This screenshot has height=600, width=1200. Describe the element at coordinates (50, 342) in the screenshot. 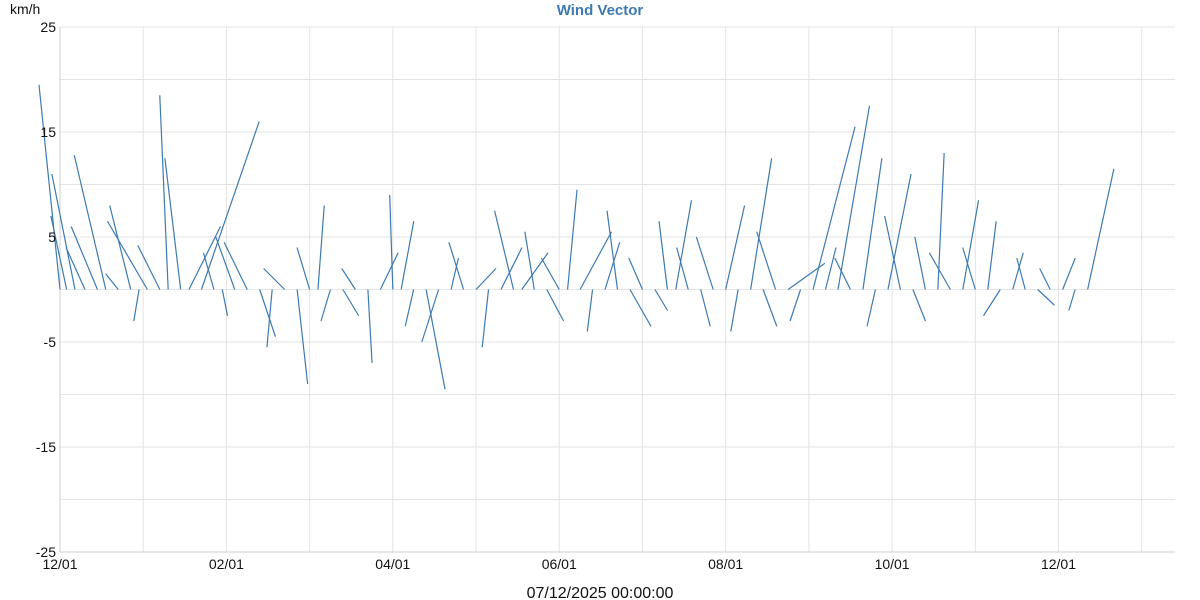

I see `y-tick-label: -5` at that location.